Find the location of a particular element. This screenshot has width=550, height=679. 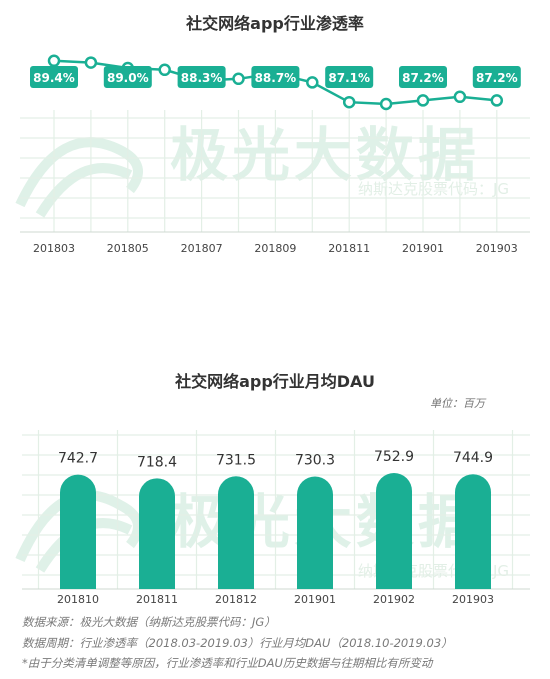

x-tick-label: 201902 is located at coordinates (394, 599).